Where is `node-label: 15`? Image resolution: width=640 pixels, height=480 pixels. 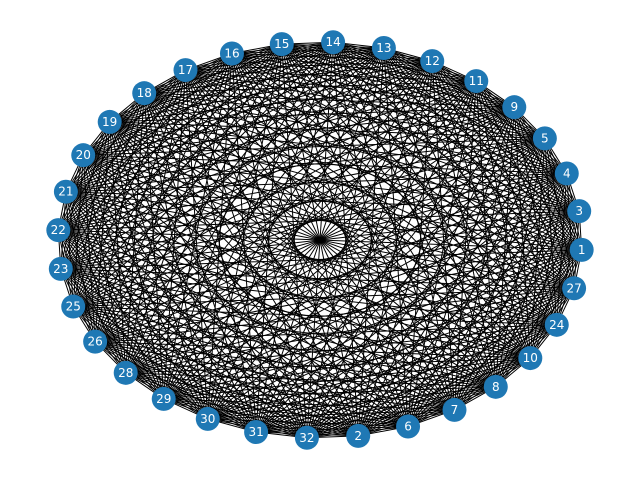
node-label: 15 is located at coordinates (281, 44).